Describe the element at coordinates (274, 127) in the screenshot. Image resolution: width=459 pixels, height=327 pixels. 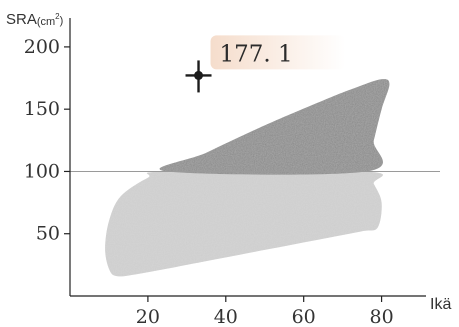
I see `reference-region-upper` at that location.